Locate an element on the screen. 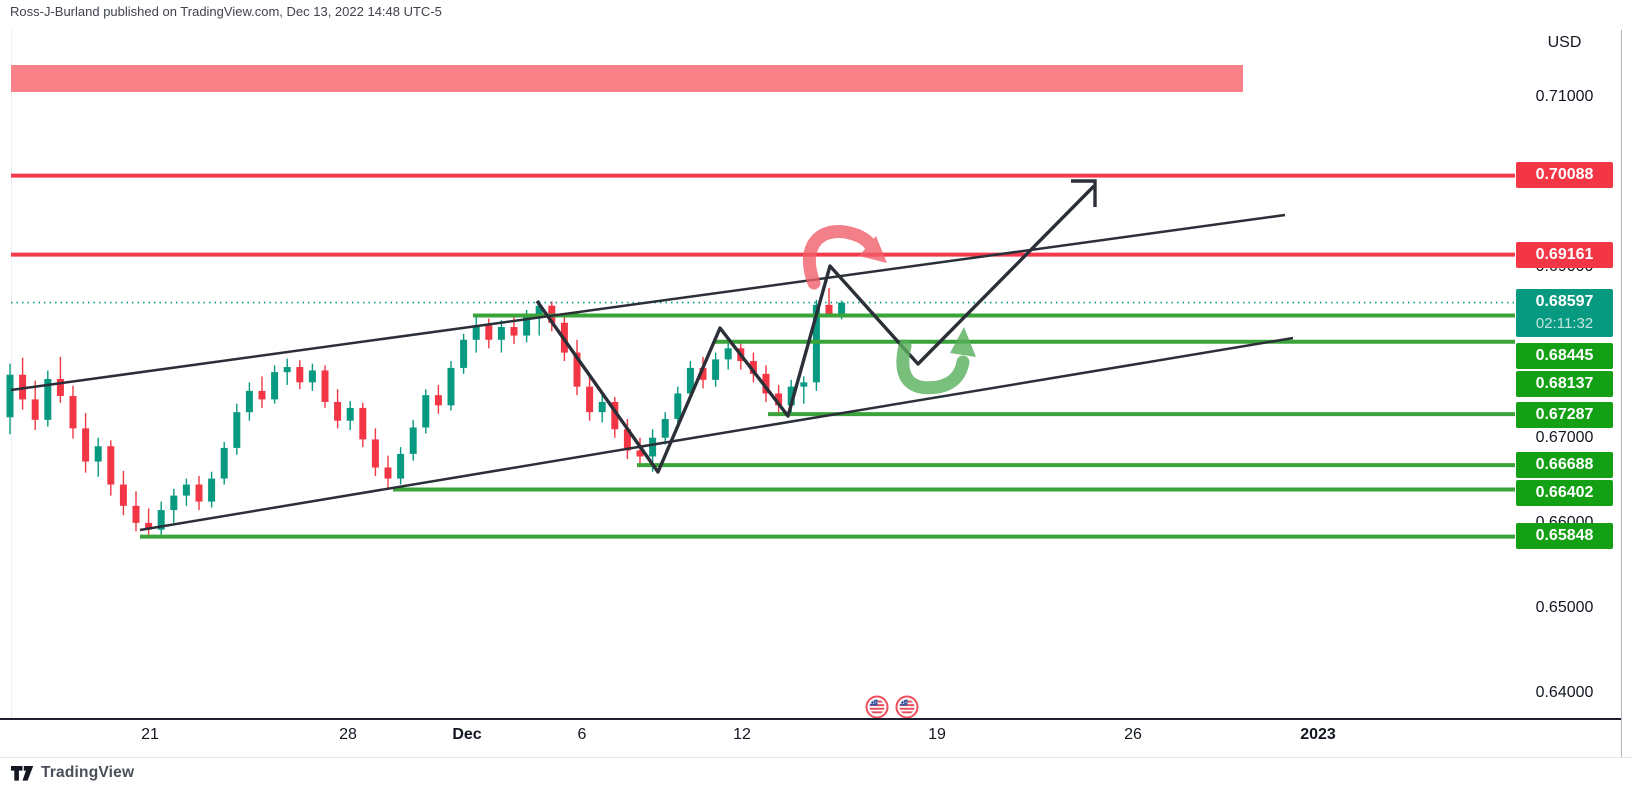 The width and height of the screenshot is (1633, 799). bounce-up-arrow is located at coordinates (936, 361).